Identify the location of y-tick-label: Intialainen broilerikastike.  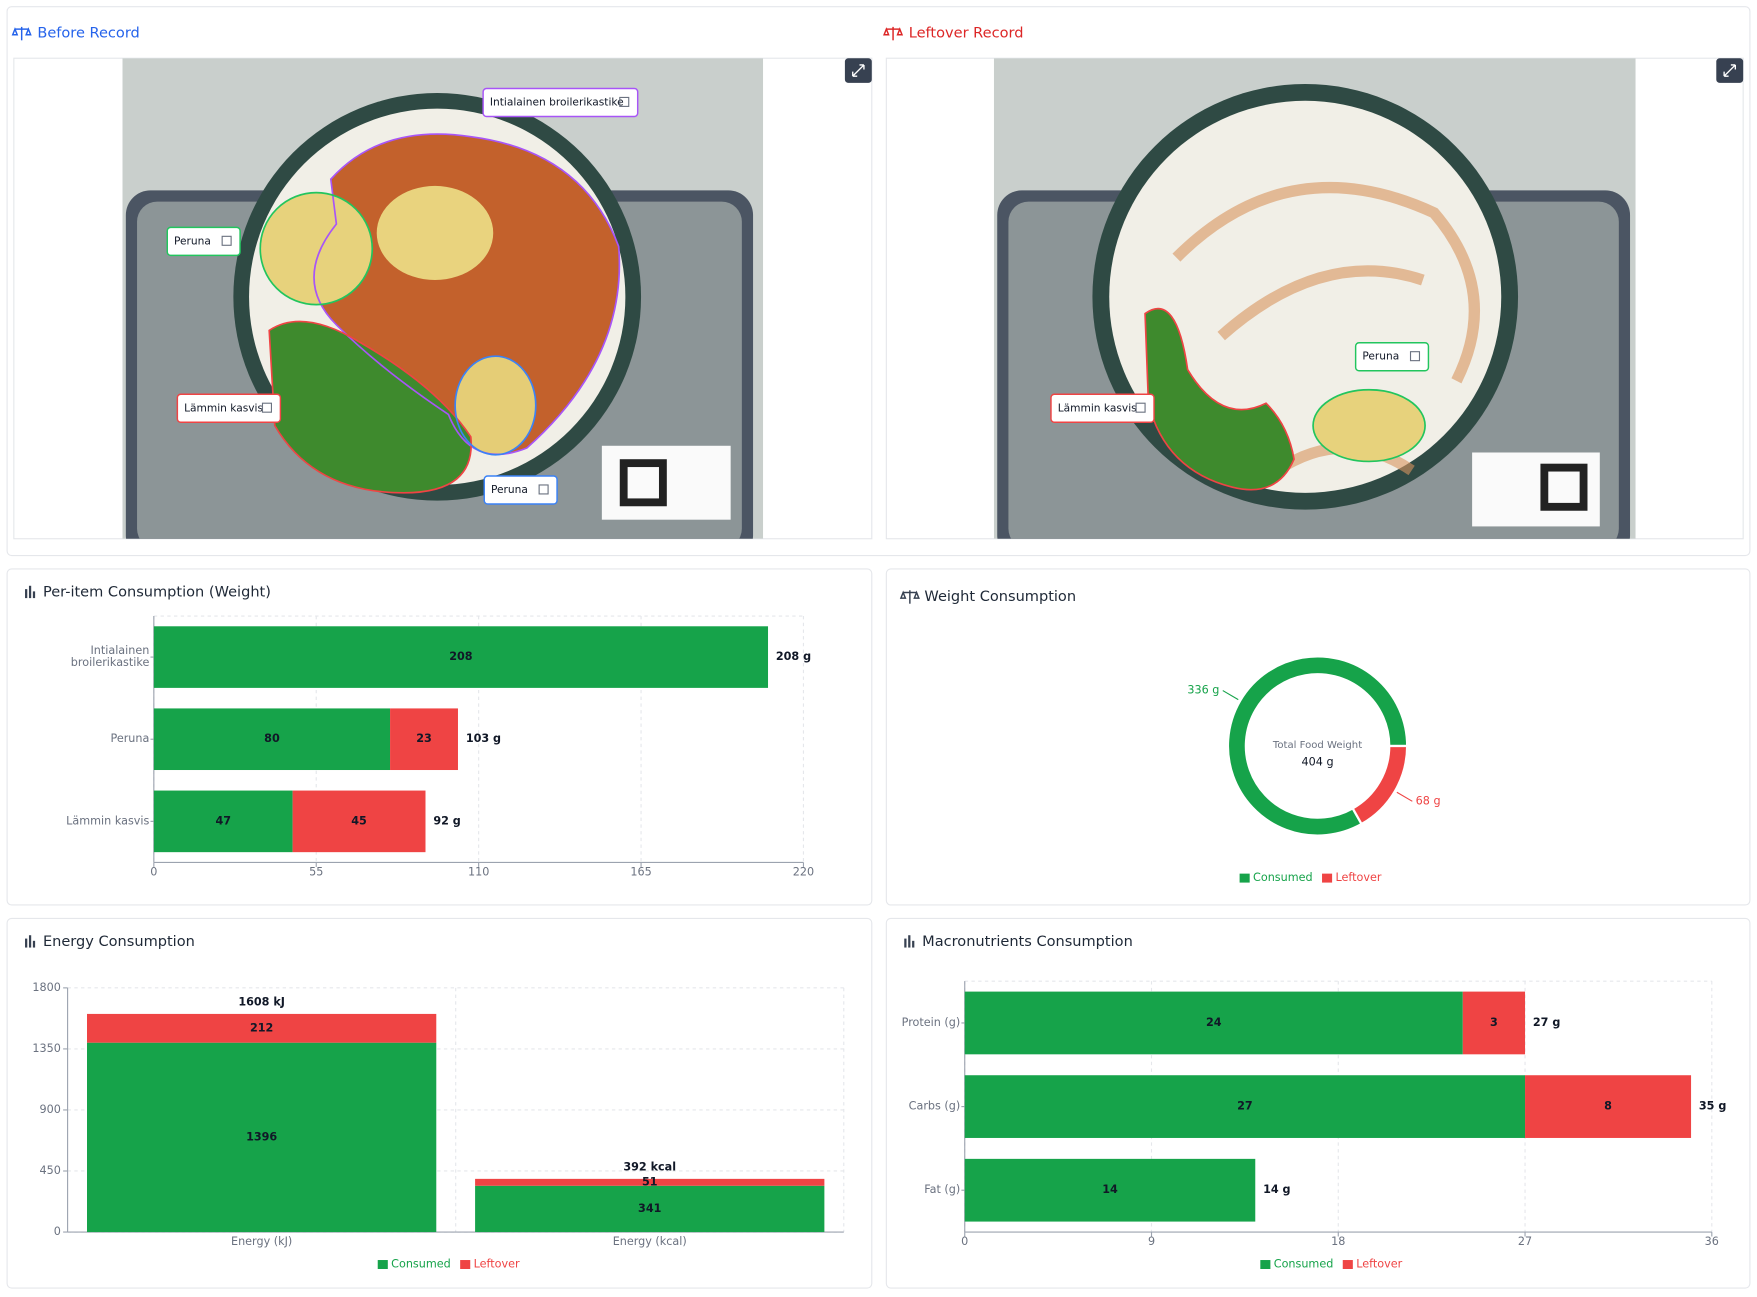
(108, 656).